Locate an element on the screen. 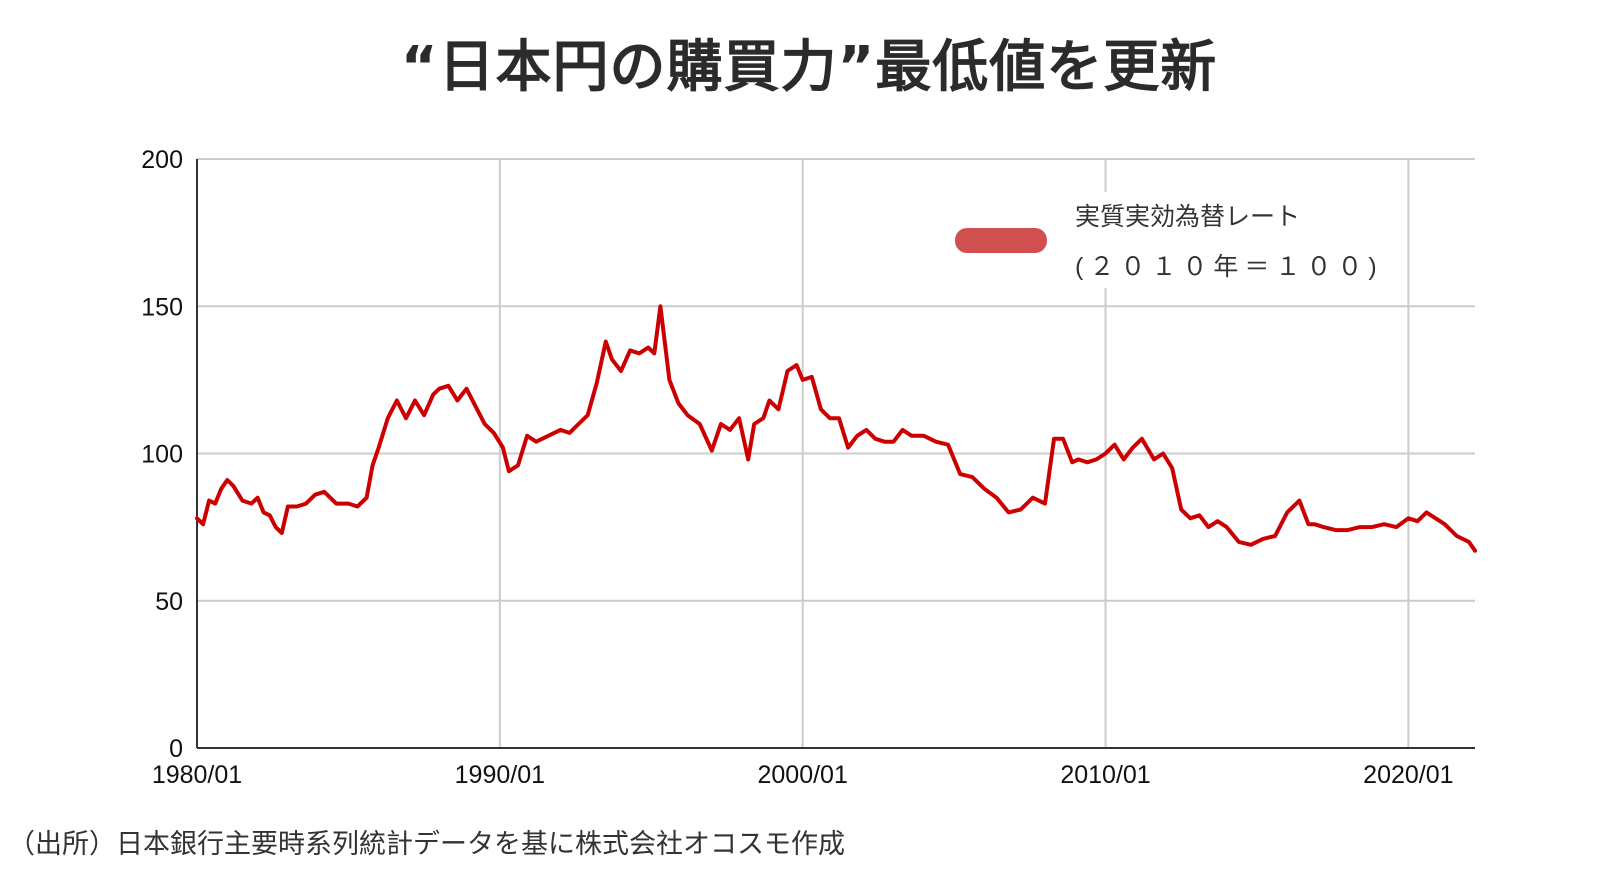  legend-label: 実質実効為替レート is located at coordinates (1187, 217).